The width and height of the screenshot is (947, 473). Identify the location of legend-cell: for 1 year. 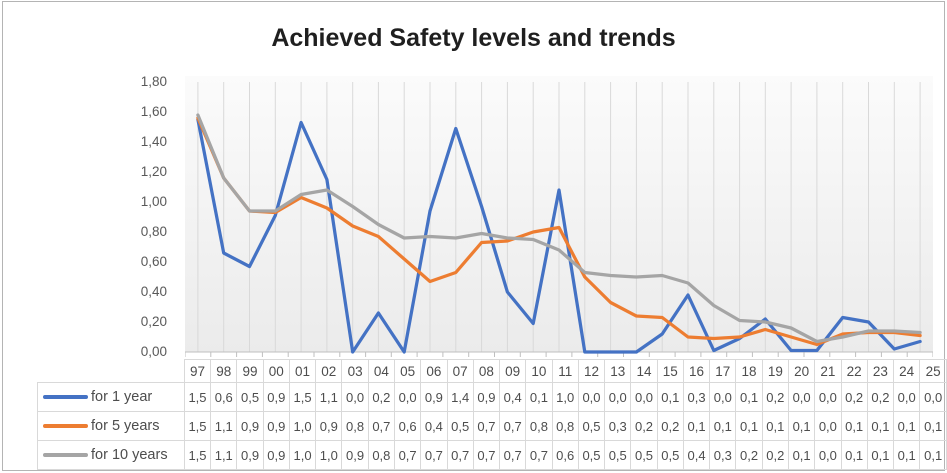
(111, 397).